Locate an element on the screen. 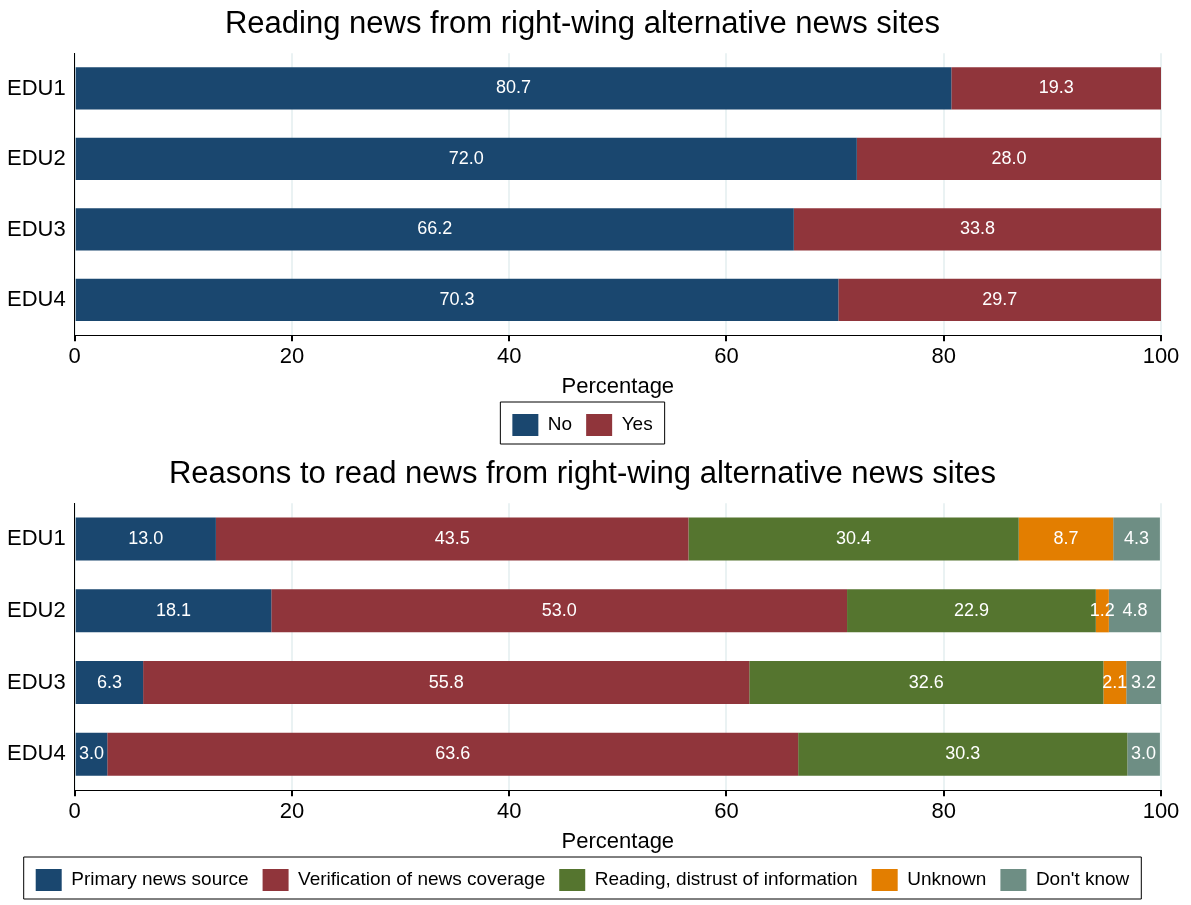 This screenshot has height=905, width=1191. data-label: 63.6 is located at coordinates (453, 753).